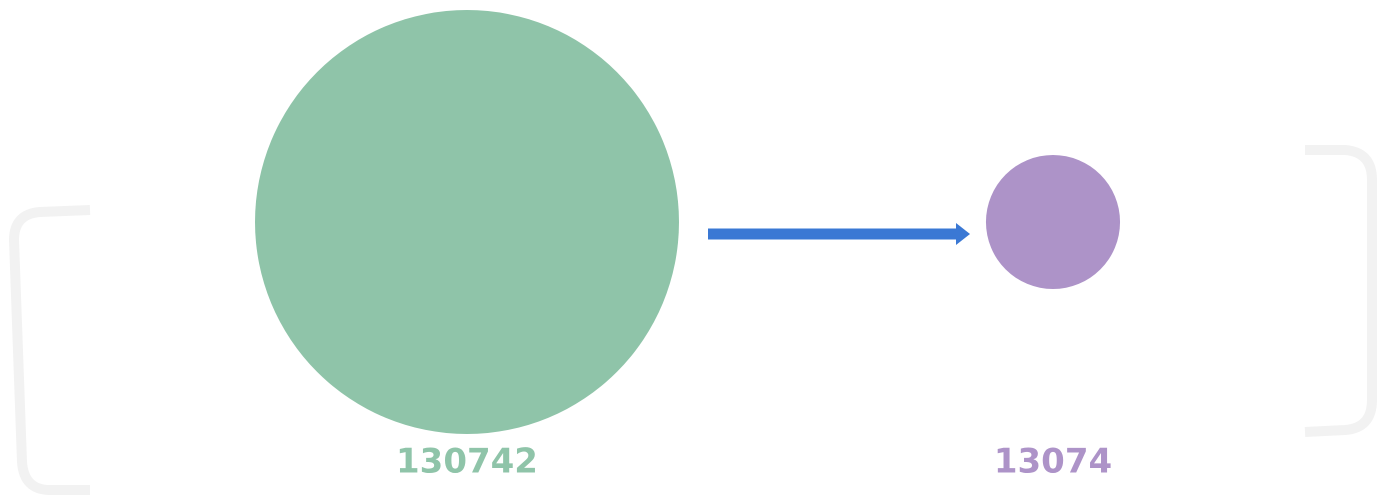 The height and width of the screenshot is (495, 1379). What do you see at coordinates (963, 234) in the screenshot?
I see `arrow-head` at bounding box center [963, 234].